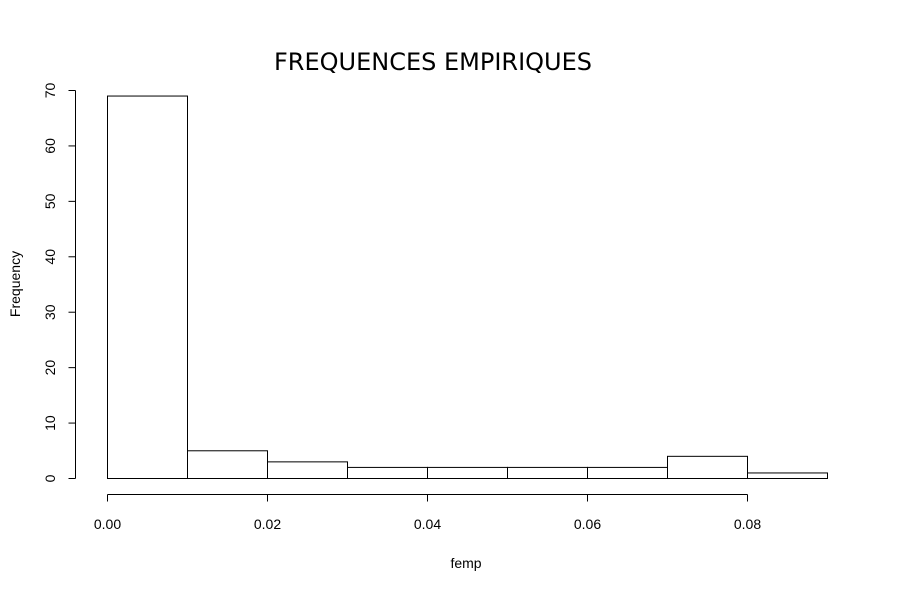 This screenshot has height=591, width=897. I want to click on y-tick-label-2: 20, so click(50, 368).